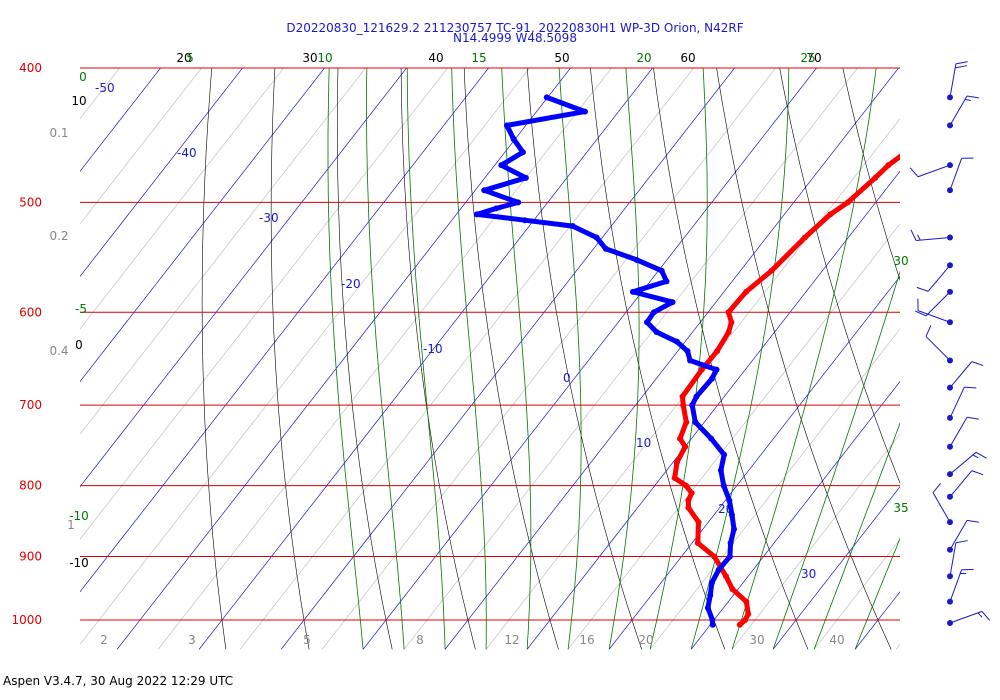  Describe the element at coordinates (813, 58) in the screenshot. I see `dry-adiabat-label: 70` at that location.